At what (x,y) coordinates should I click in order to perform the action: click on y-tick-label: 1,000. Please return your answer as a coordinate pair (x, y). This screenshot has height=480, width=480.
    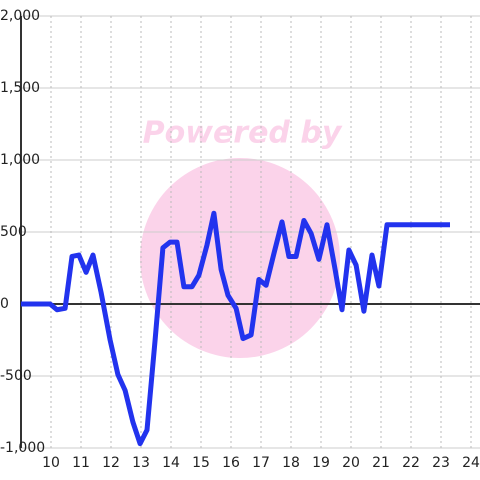
    Looking at the image, I should click on (20, 160).